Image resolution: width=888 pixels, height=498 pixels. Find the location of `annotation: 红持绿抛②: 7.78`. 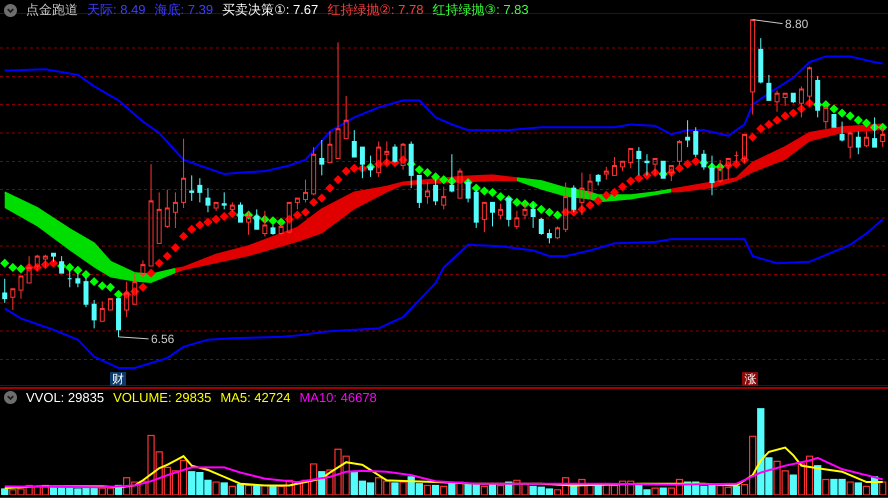

annotation: 红持绿抛②: 7.78 is located at coordinates (375, 10).